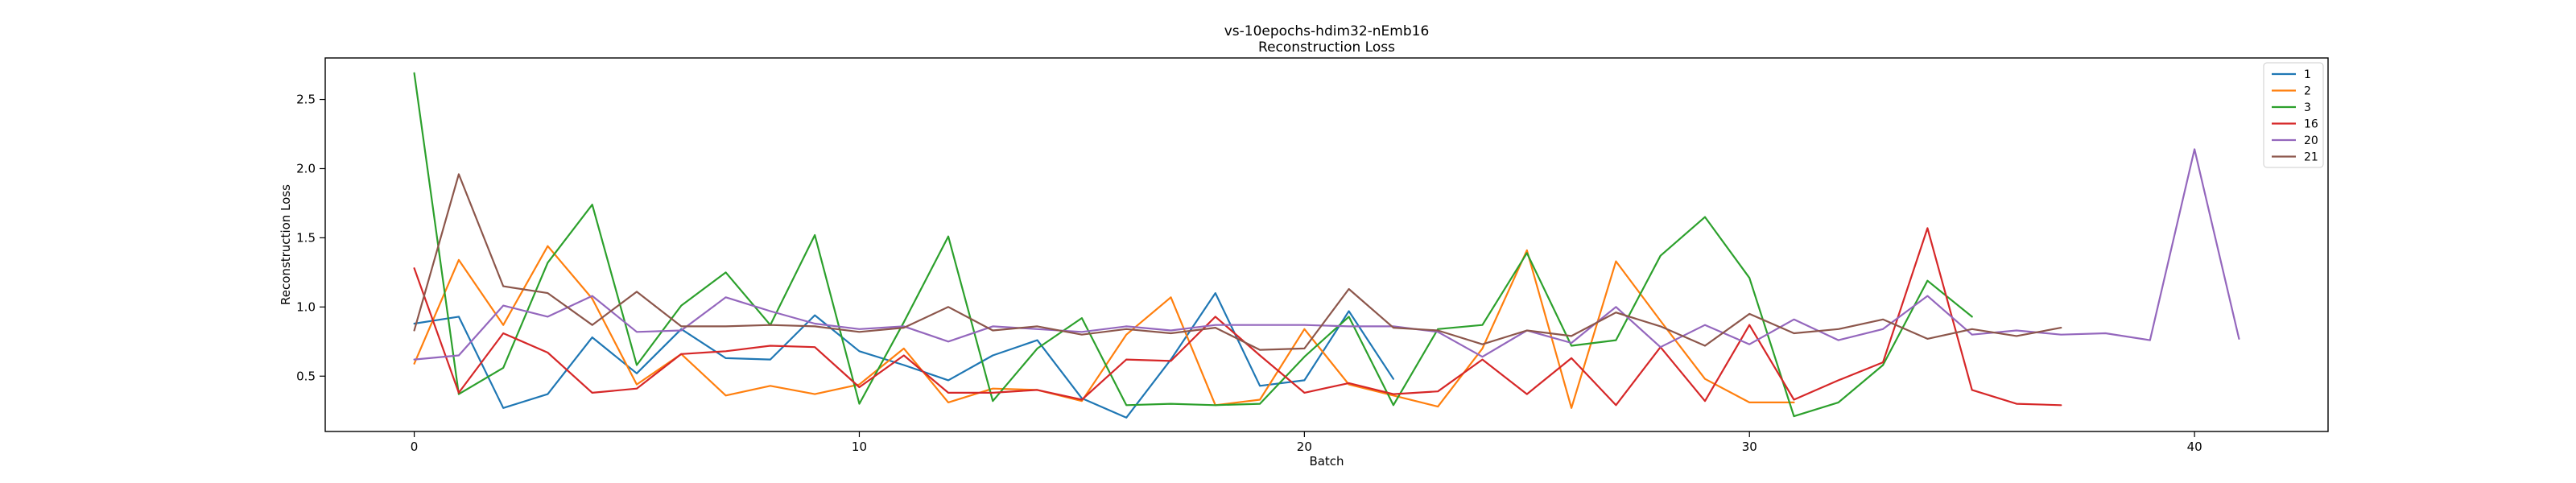 The height and width of the screenshot is (483, 2576). Describe the element at coordinates (1304, 447) in the screenshot. I see `x-tick-label: 20` at that location.